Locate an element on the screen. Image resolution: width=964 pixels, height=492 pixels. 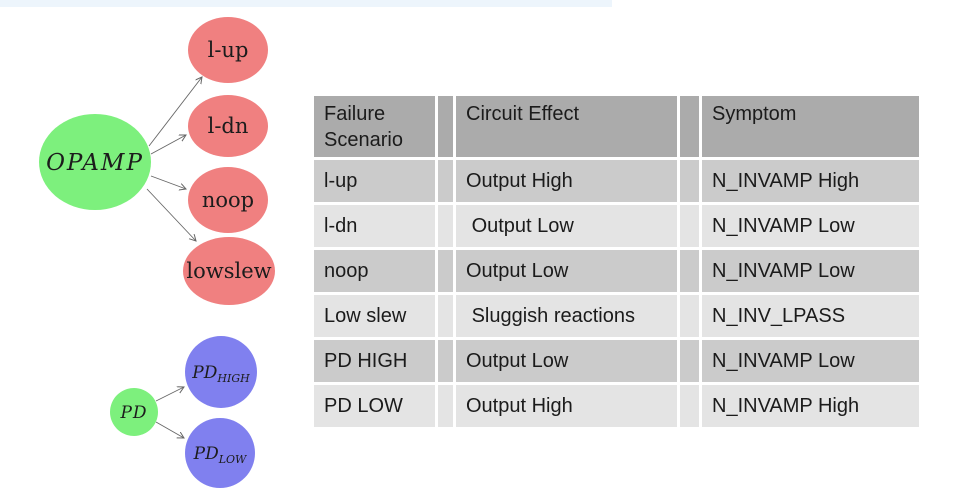
cell-scenario: Low slew is located at coordinates (374, 316).